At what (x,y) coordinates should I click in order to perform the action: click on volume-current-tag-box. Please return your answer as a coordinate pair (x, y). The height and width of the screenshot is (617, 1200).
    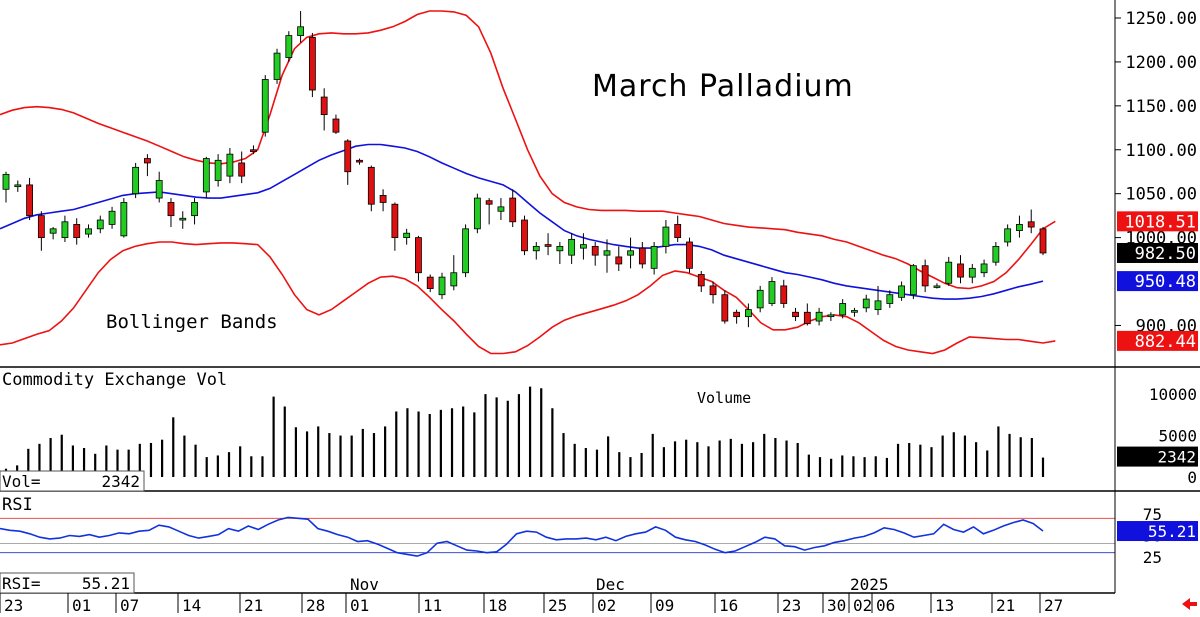
    Looking at the image, I should click on (1157, 456).